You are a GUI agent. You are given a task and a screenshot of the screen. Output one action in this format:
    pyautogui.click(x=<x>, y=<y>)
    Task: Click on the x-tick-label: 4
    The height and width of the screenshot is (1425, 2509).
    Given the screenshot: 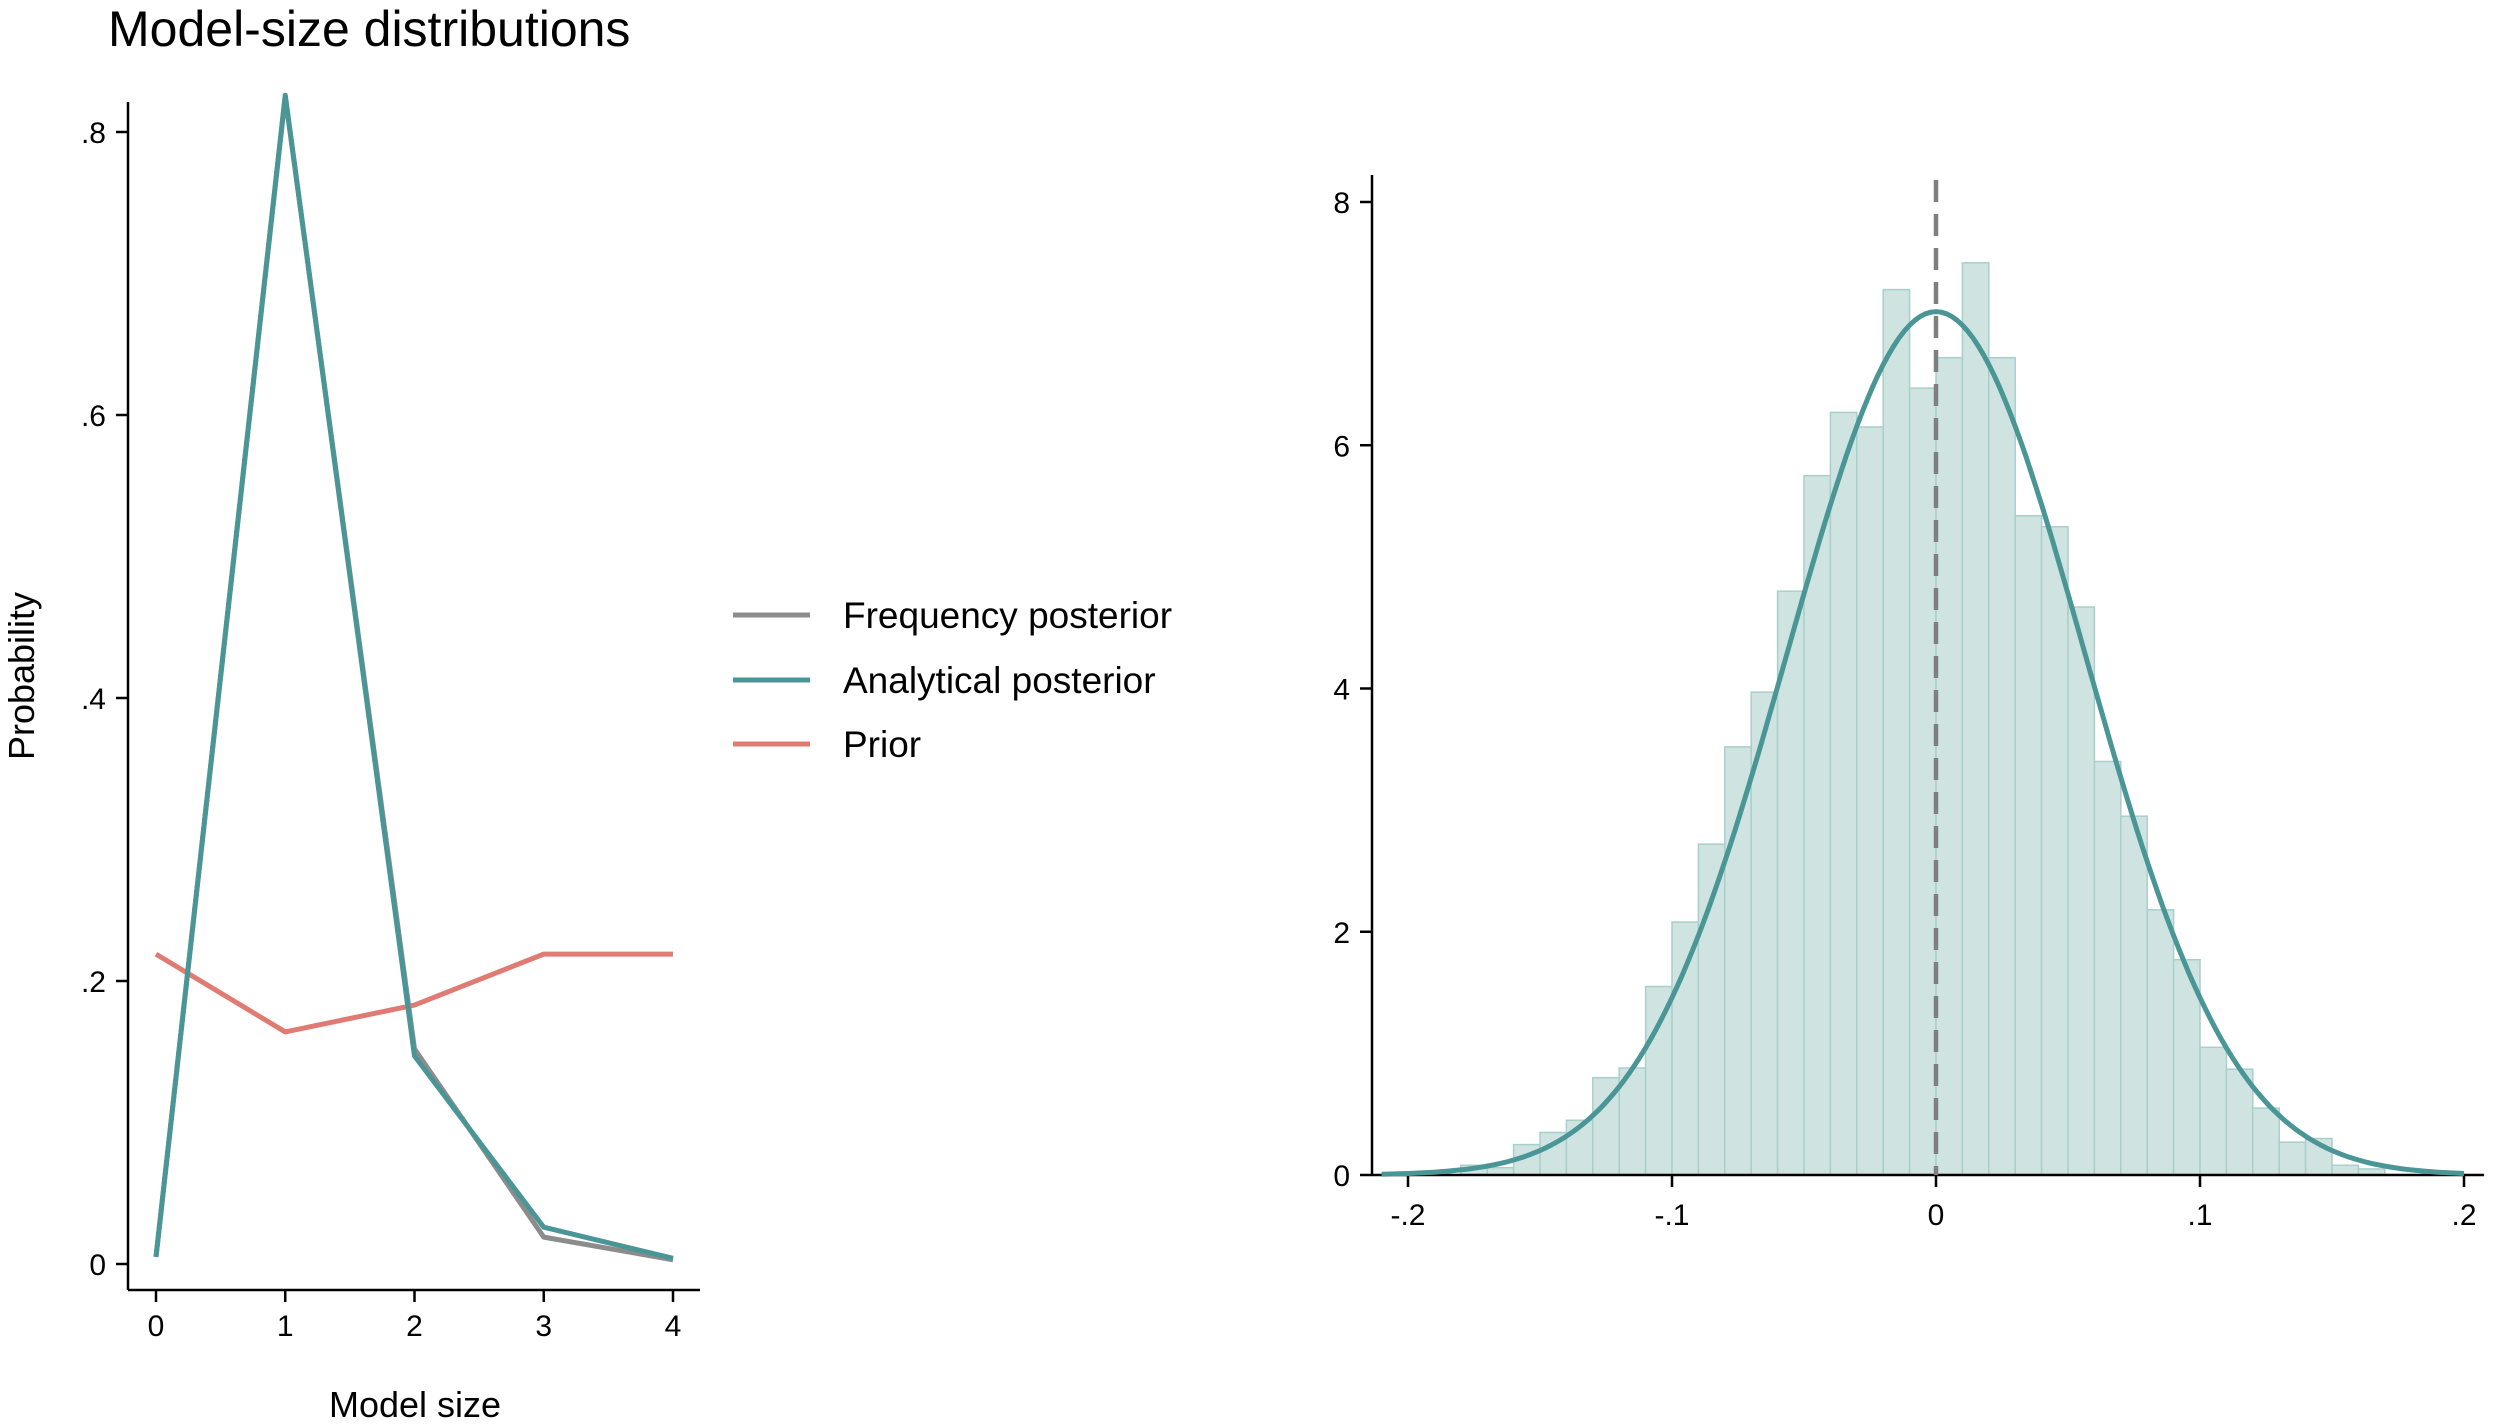 What is the action you would take?
    pyautogui.click(x=673, y=1326)
    